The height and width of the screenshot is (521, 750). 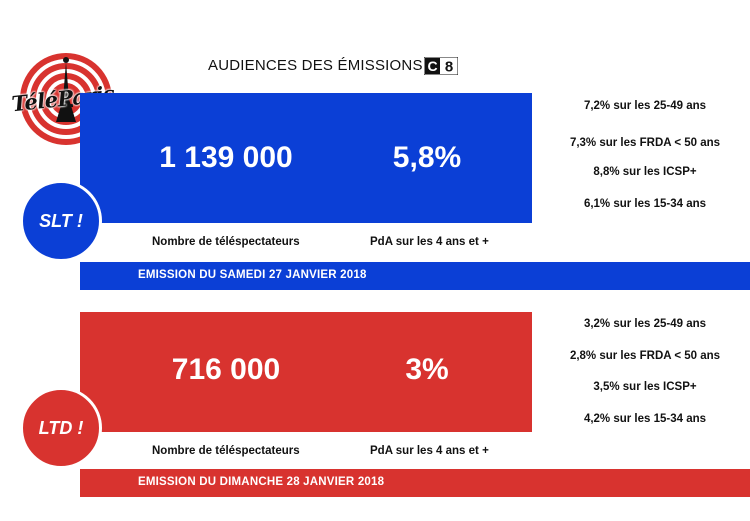 What do you see at coordinates (429, 451) in the screenshot?
I see `ltd-share-label: PdA sur les 4 ans et +` at bounding box center [429, 451].